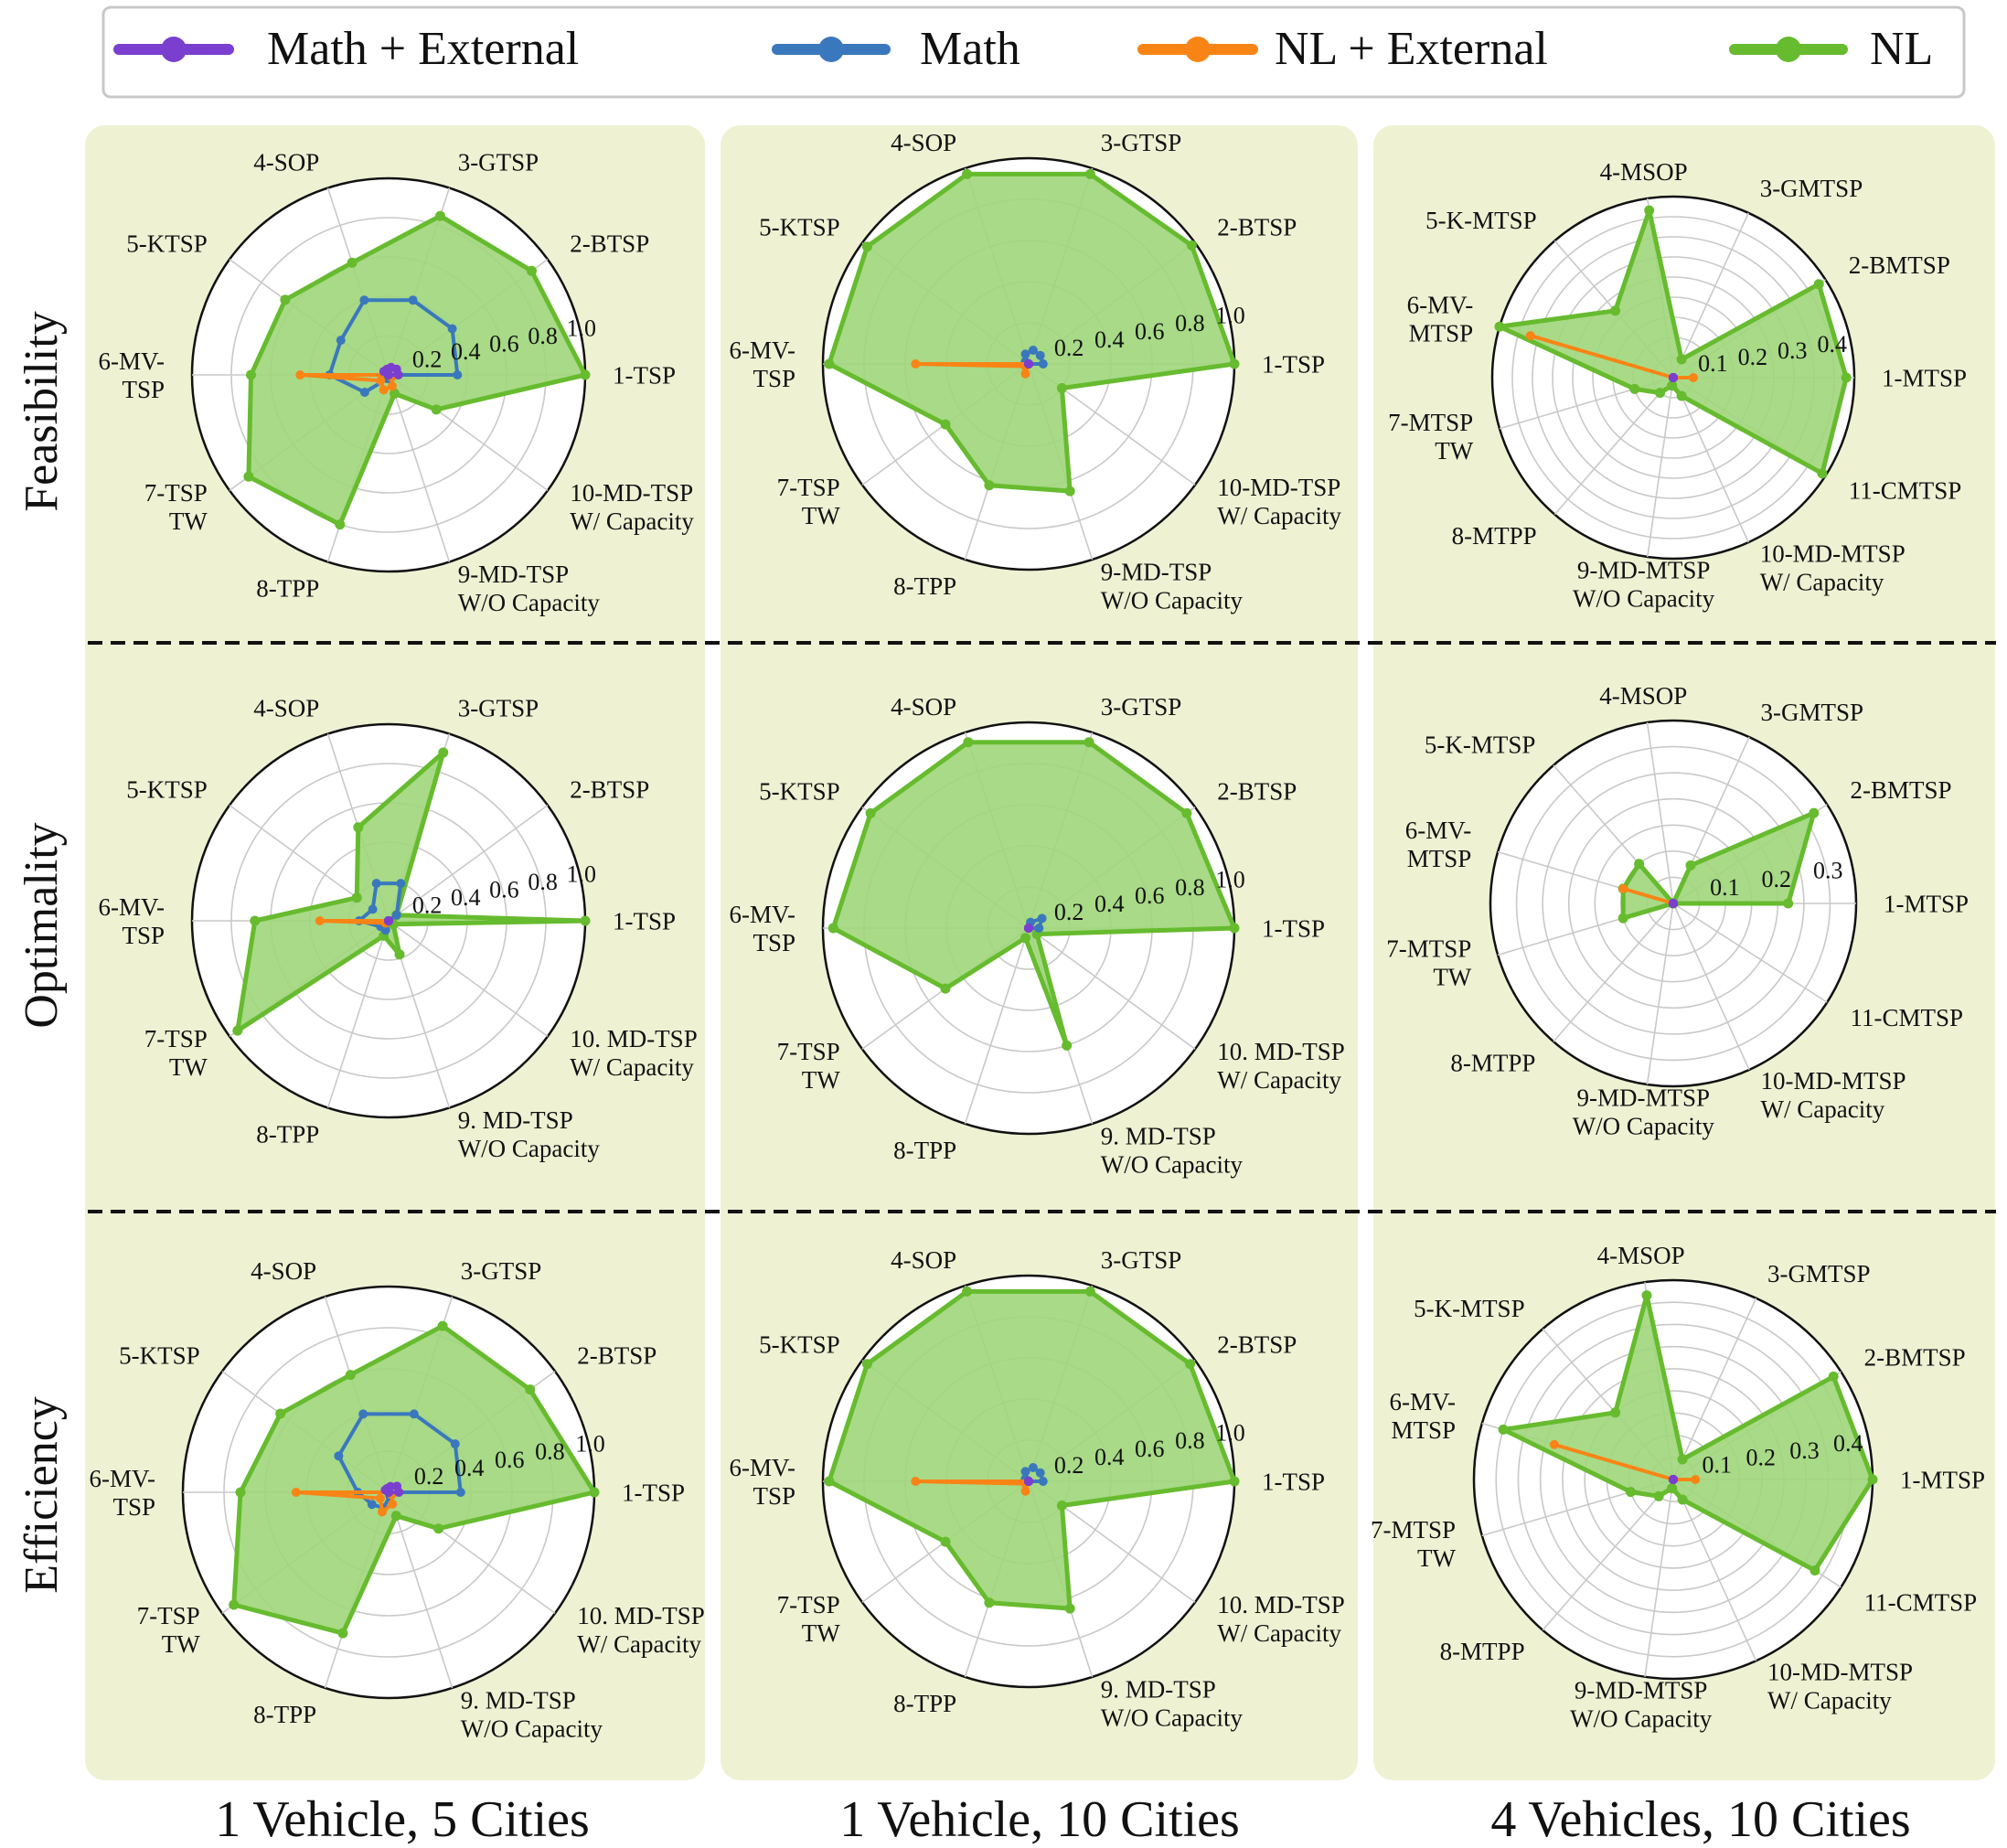 The image size is (2007, 1848). I want to click on category-label: 1-MTSP, so click(1924, 378).